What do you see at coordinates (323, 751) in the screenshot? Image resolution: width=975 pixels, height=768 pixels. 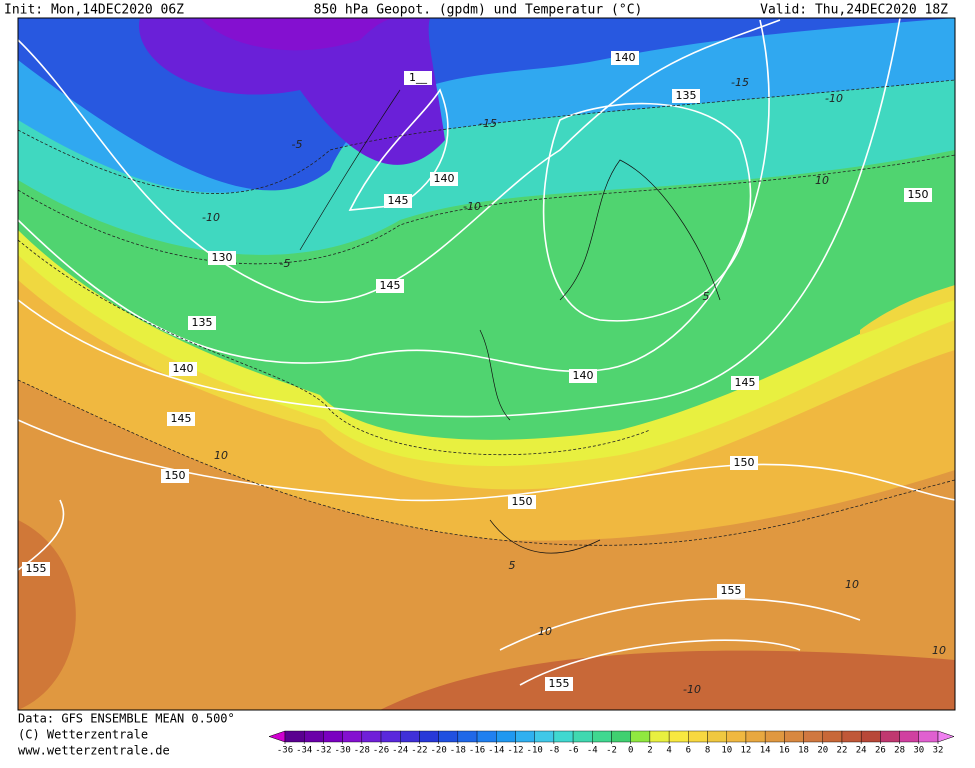 I see `colorbar-tick-label: -32` at bounding box center [323, 751].